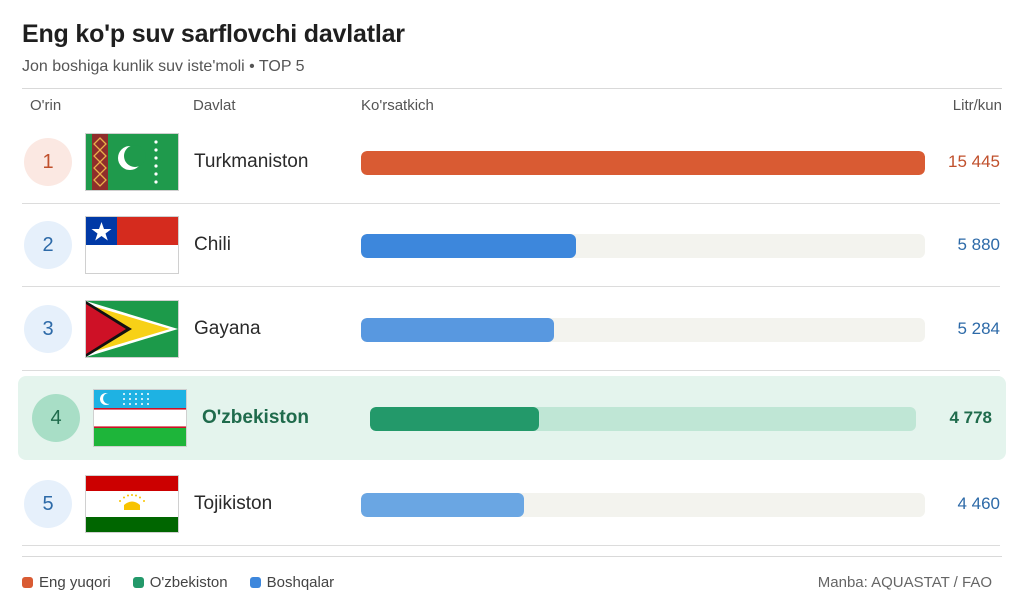 The height and width of the screenshot is (608, 1024). Describe the element at coordinates (977, 105) in the screenshot. I see `header-unit: Litr/kun` at that location.